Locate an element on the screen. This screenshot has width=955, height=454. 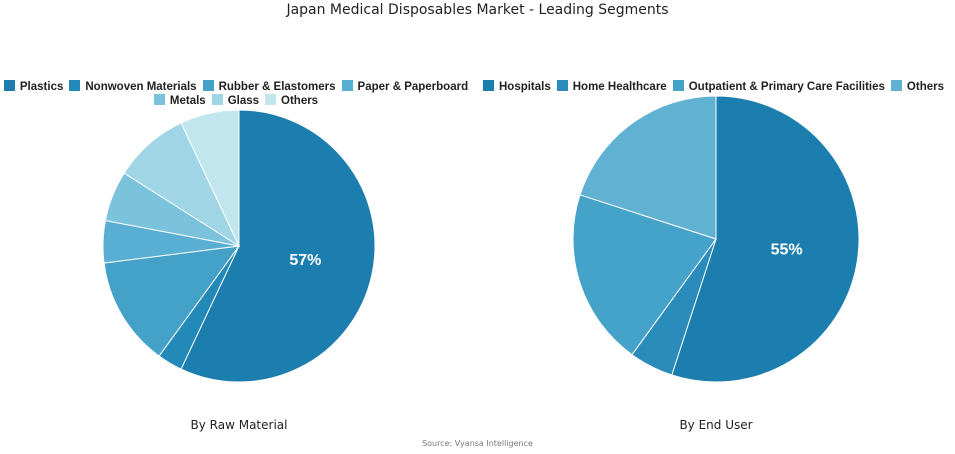
legend-item: Nonwoven Materials is located at coordinates (133, 87).